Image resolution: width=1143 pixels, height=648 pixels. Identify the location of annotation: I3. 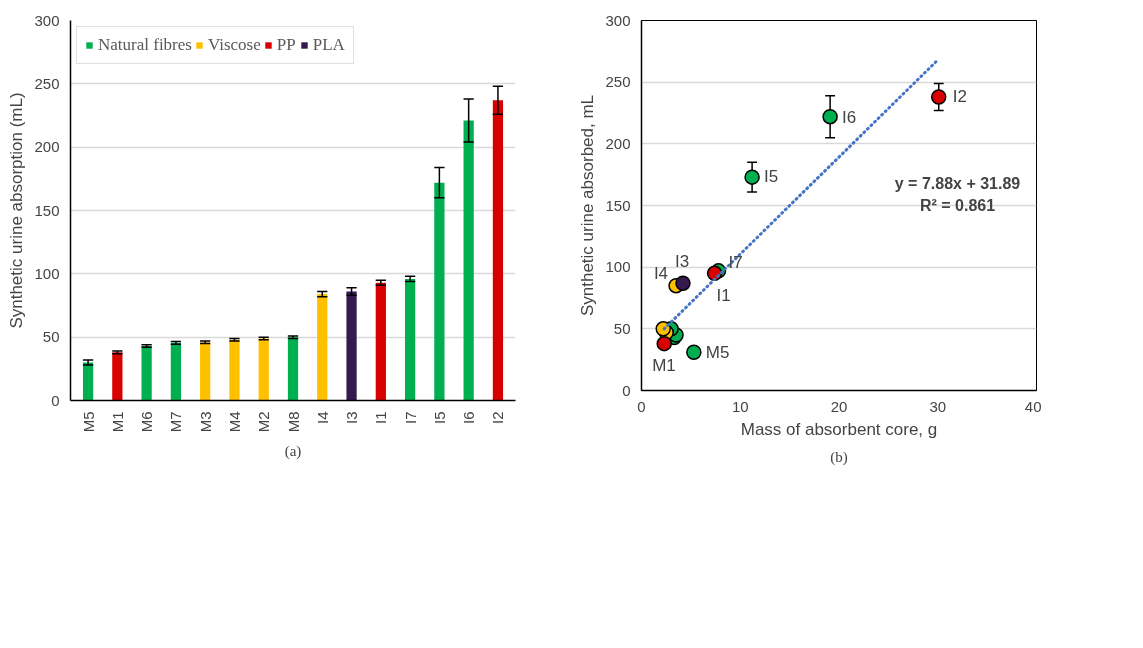
(682, 262).